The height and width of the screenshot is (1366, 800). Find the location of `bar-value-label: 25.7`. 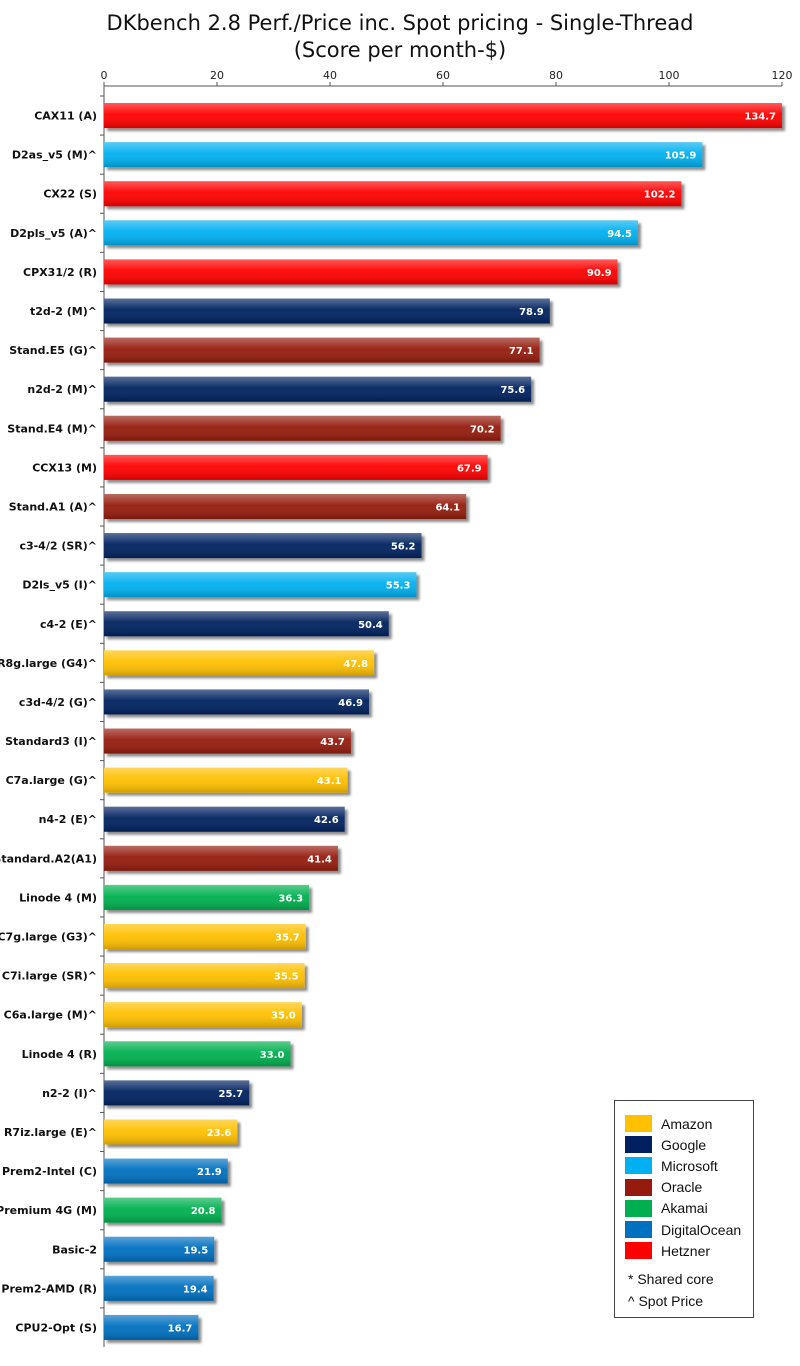

bar-value-label: 25.7 is located at coordinates (231, 1094).